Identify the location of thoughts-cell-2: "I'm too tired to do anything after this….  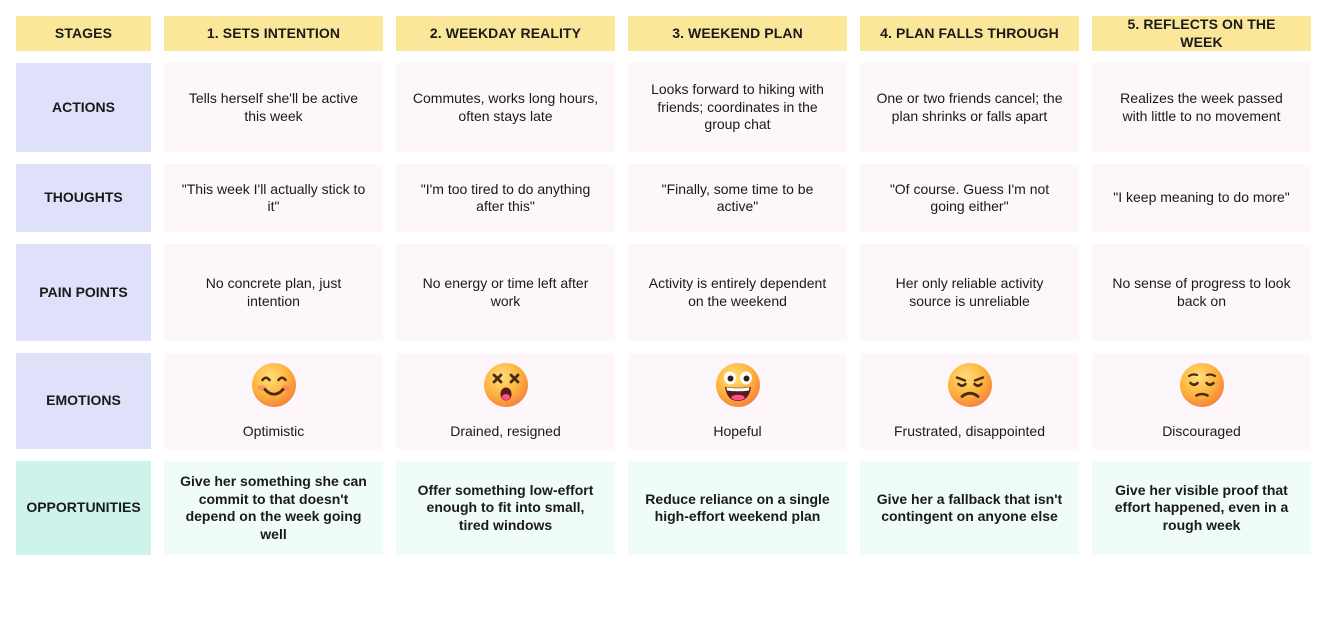
(505, 198).